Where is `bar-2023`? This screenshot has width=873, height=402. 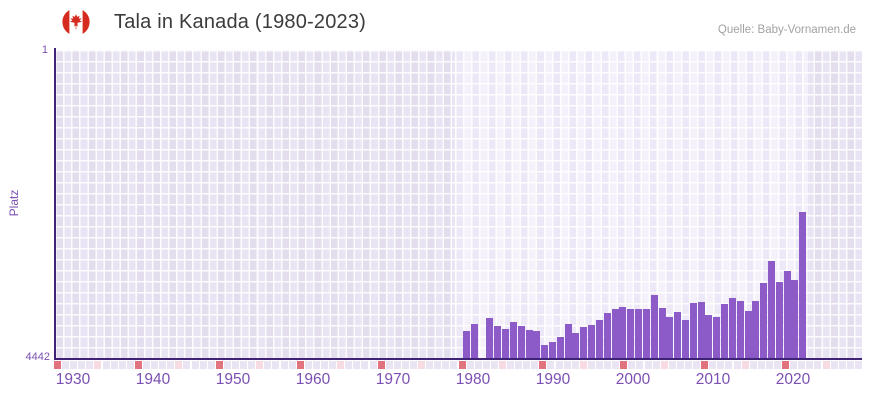
bar-2023 is located at coordinates (803, 284).